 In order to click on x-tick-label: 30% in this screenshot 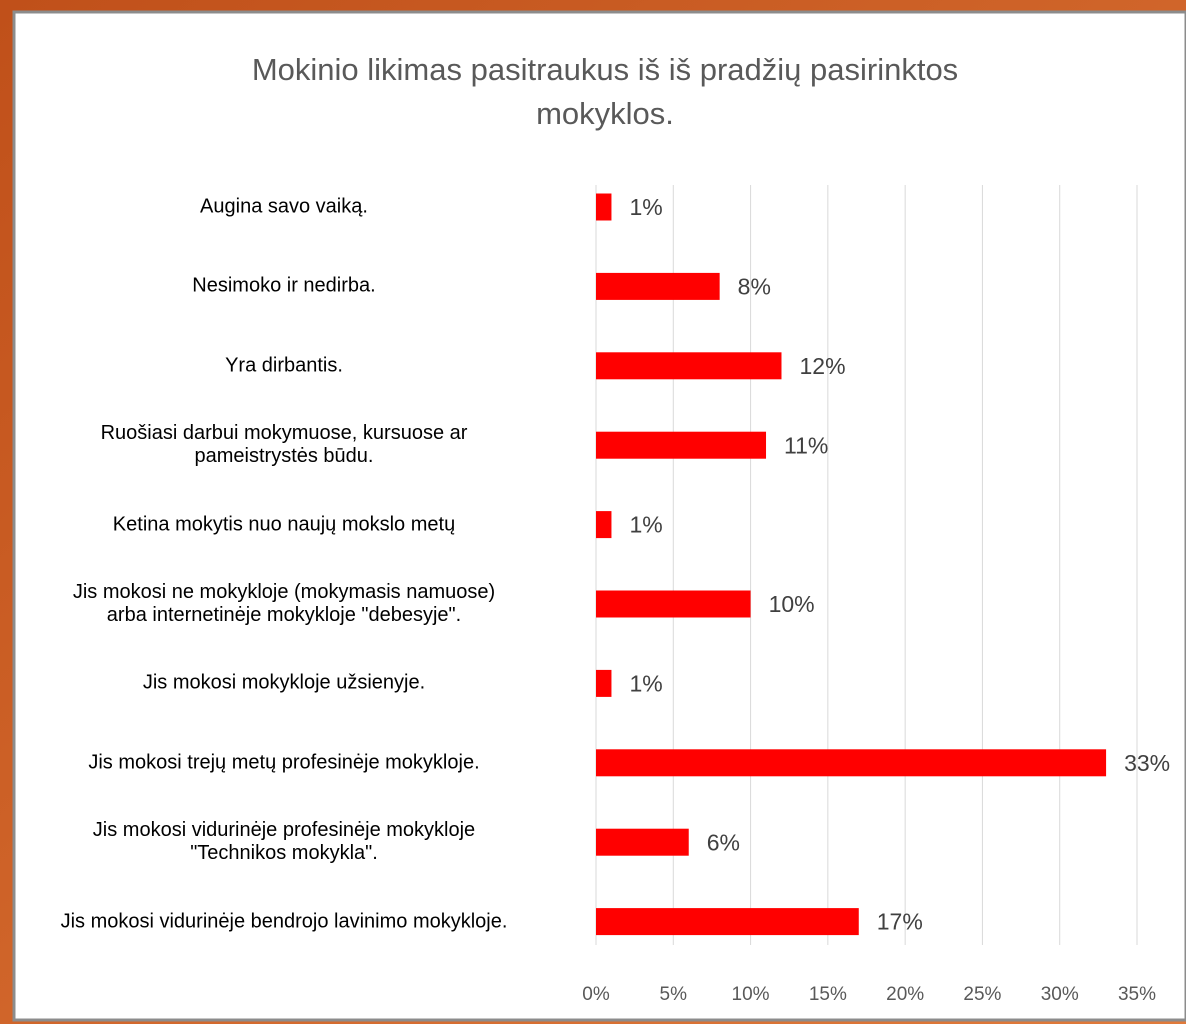, I will do `click(1060, 994)`.